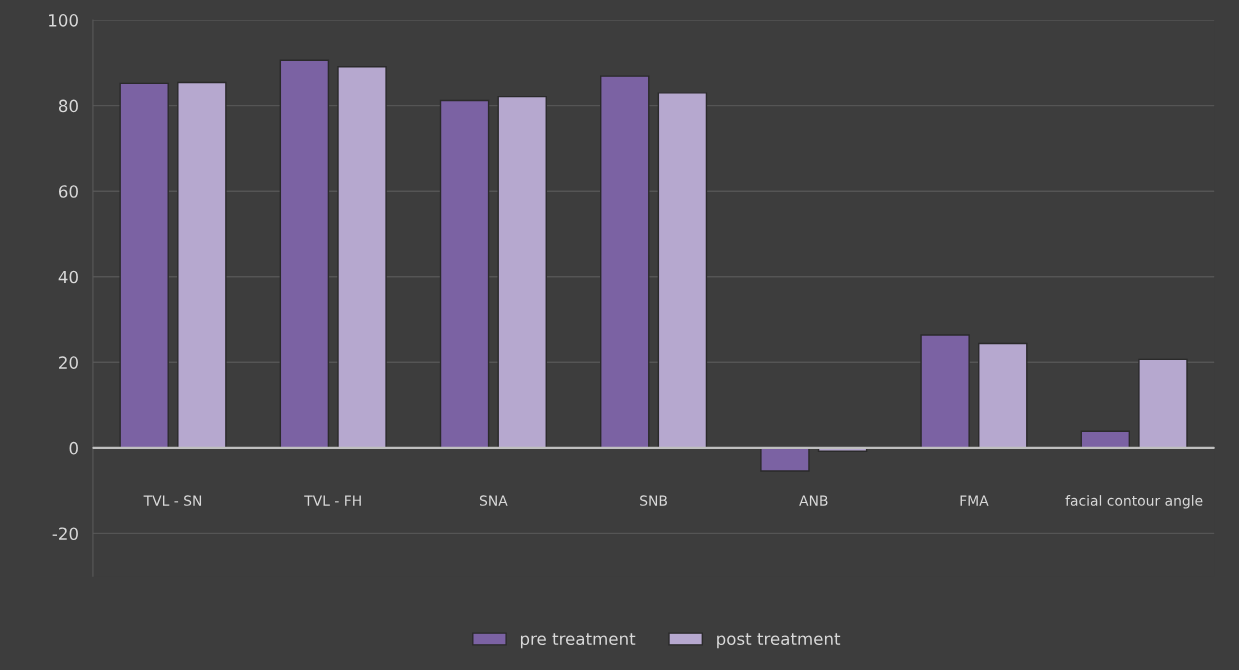 The image size is (1239, 670). What do you see at coordinates (73, 448) in the screenshot?
I see `y-tick-label: 0` at bounding box center [73, 448].